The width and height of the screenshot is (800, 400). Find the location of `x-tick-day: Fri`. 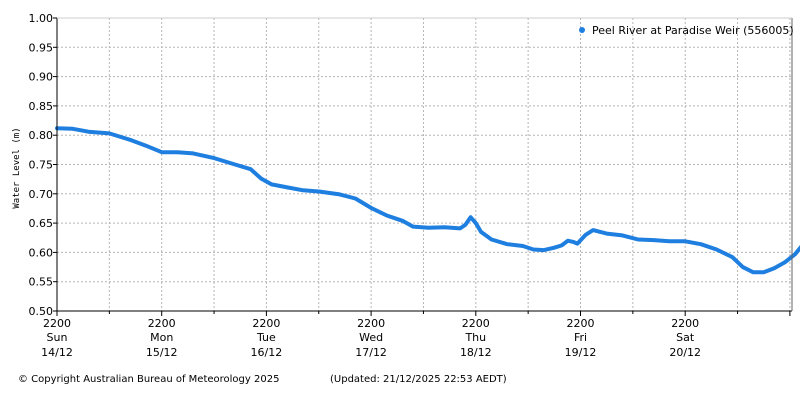

x-tick-day: Fri is located at coordinates (580, 337).